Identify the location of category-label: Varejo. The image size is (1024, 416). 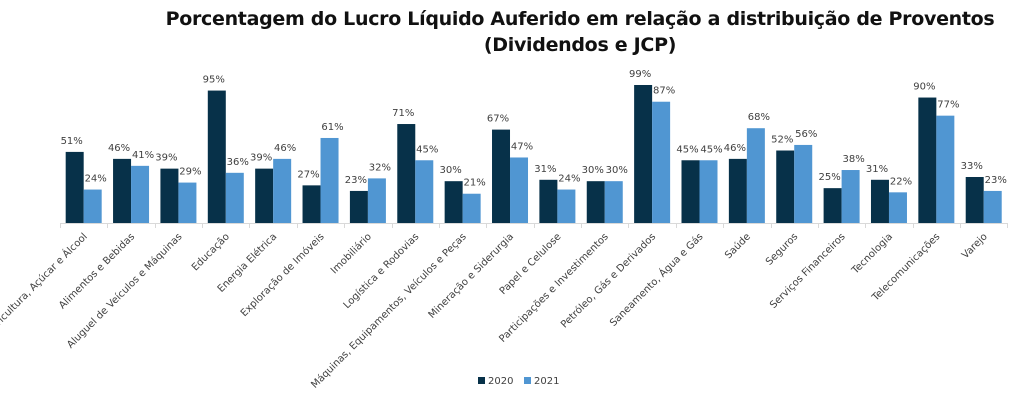
(975, 246).